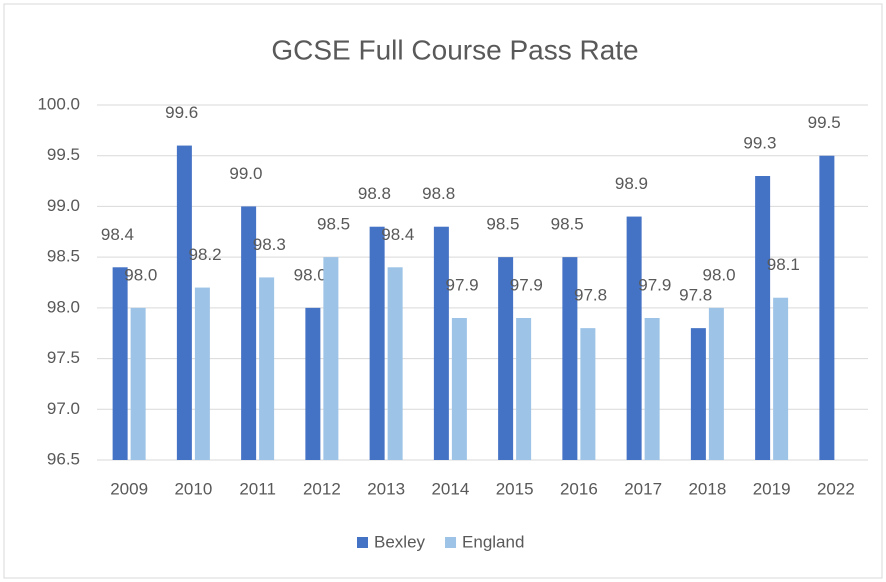  What do you see at coordinates (824, 122) in the screenshot?
I see `data-label: 99.5` at bounding box center [824, 122].